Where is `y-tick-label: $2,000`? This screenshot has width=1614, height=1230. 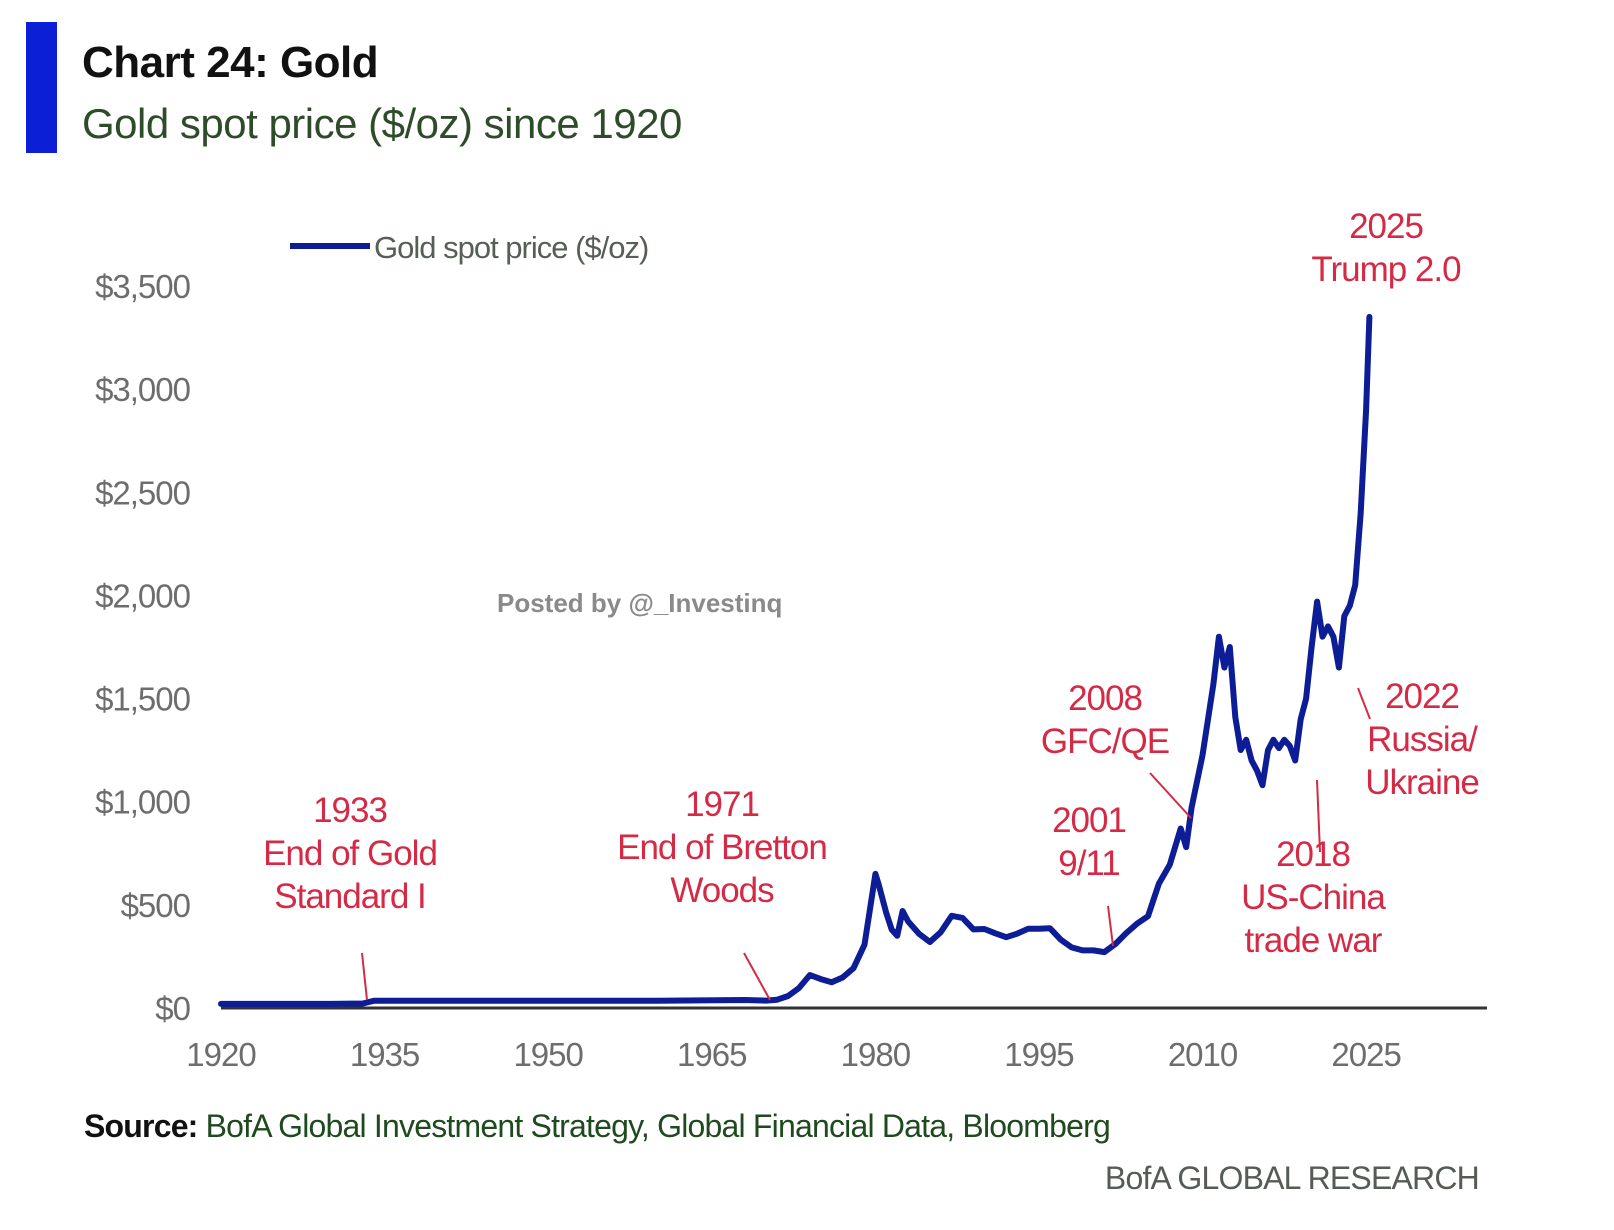 y-tick-label: $2,000 is located at coordinates (143, 595).